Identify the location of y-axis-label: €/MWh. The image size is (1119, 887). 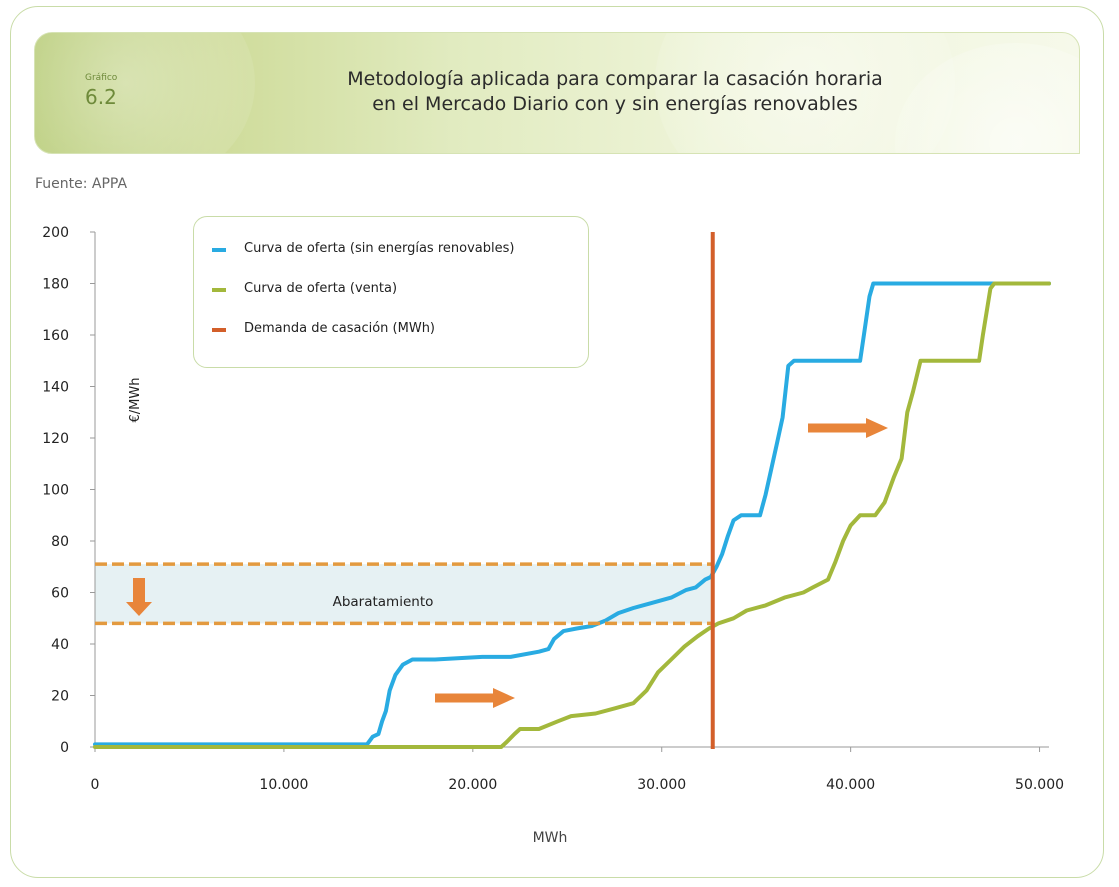
(135, 400).